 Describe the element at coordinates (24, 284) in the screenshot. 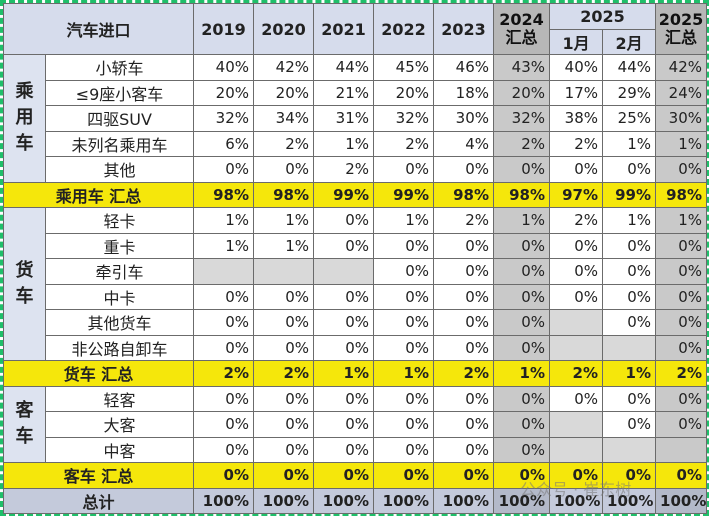

I see `category-label: 货车` at that location.